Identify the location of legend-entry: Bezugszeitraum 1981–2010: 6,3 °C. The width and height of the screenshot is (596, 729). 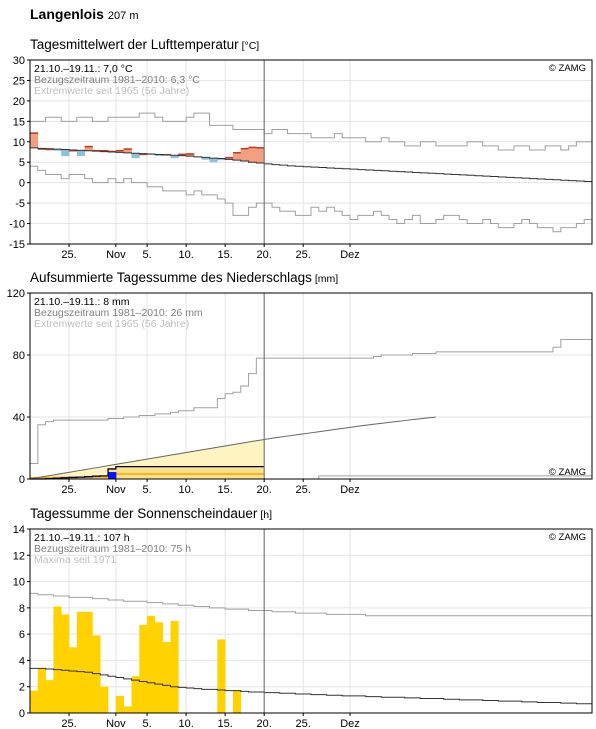
(117, 80).